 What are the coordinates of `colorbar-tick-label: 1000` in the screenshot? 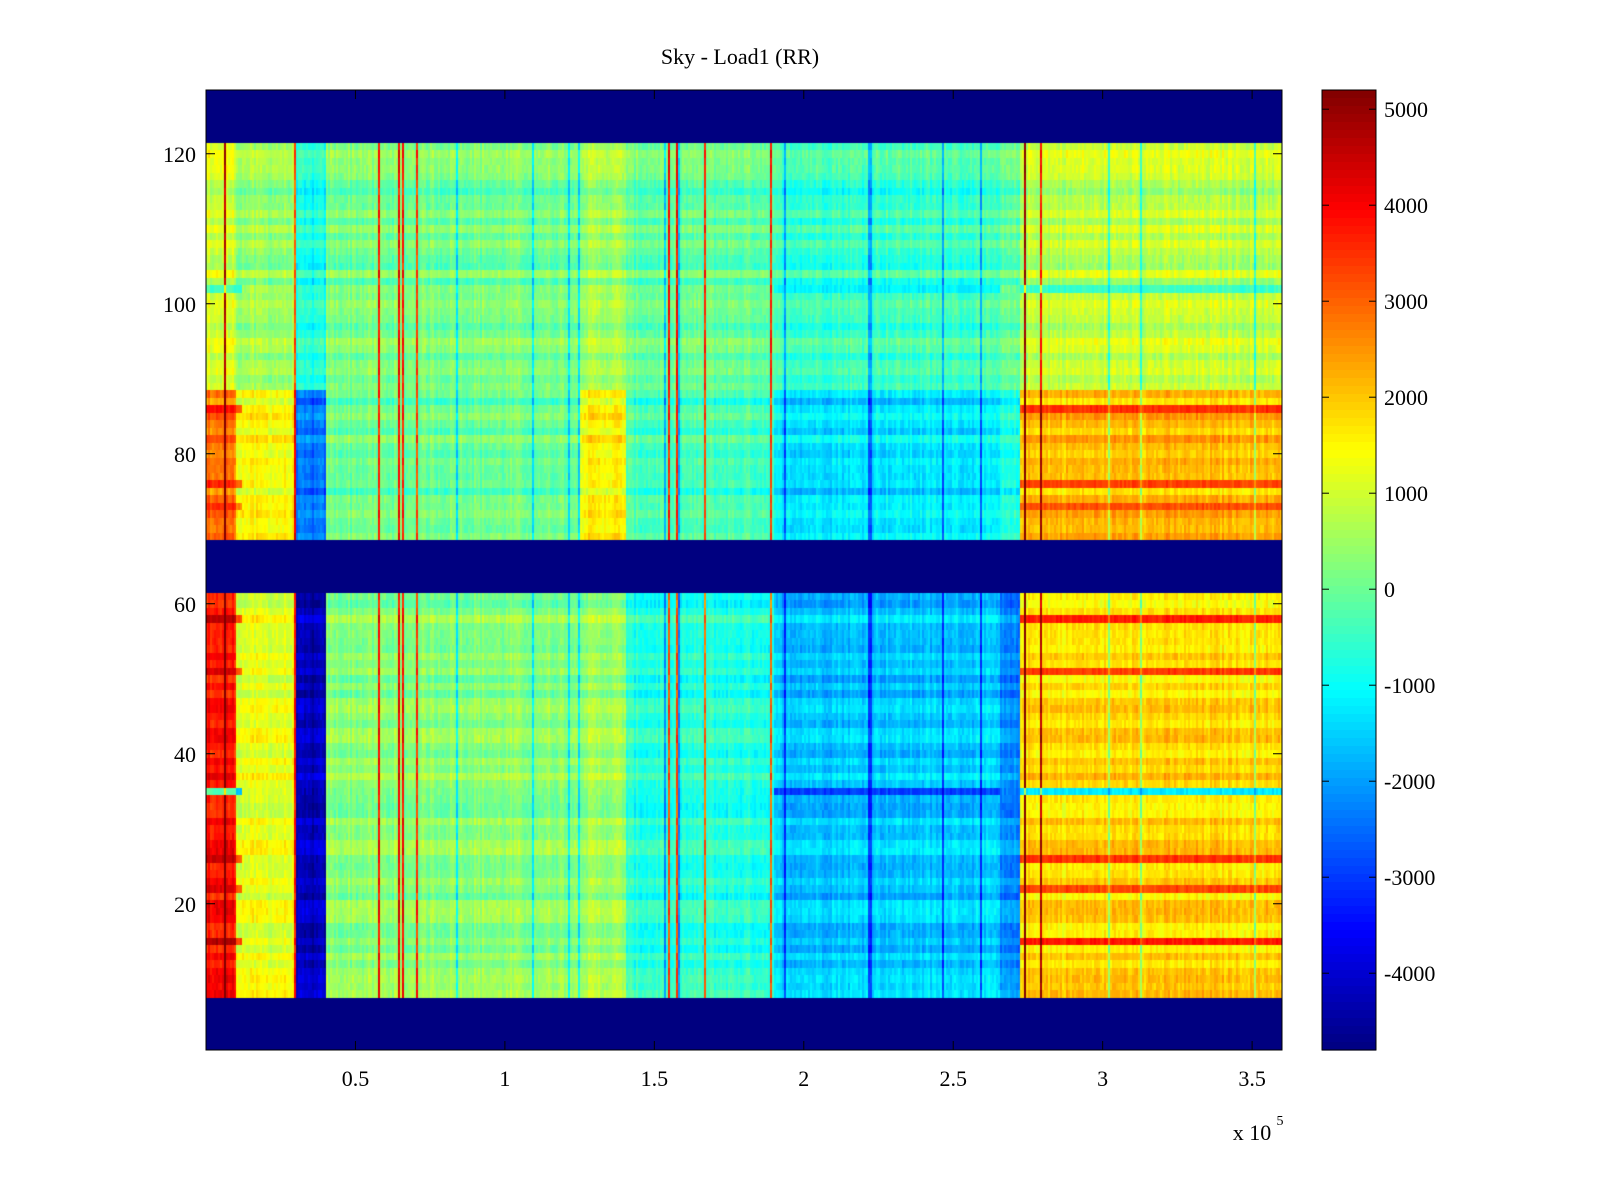 It's located at (1406, 493).